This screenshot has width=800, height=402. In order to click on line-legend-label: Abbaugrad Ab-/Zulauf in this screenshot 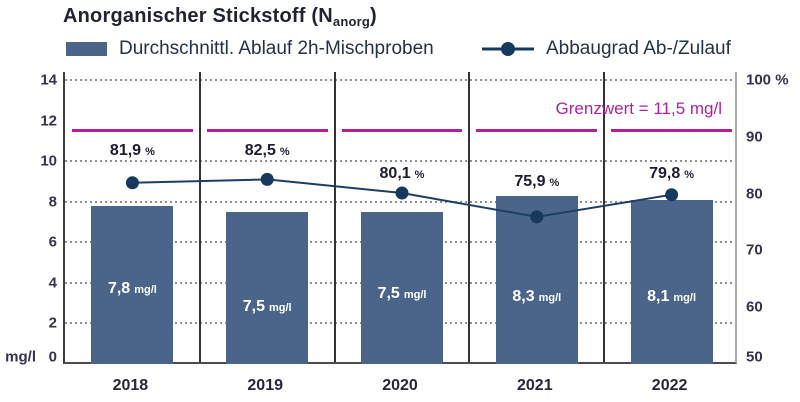, I will do `click(638, 48)`.